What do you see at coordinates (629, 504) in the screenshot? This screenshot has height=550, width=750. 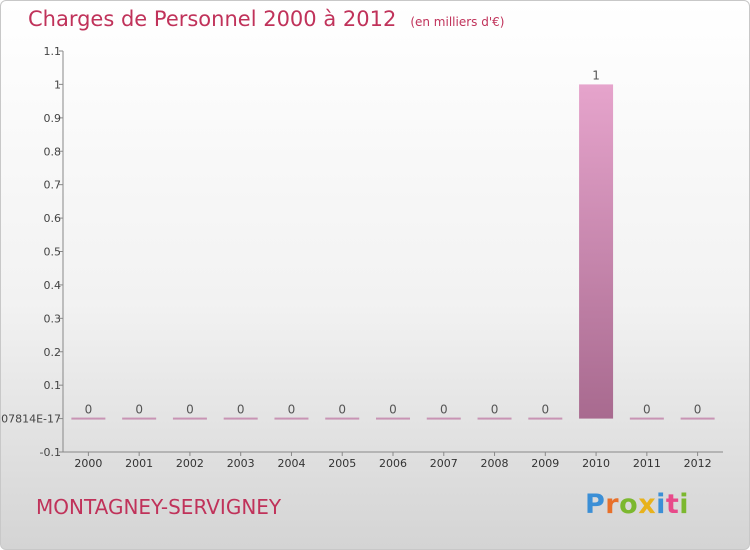 I see `logo-letter: o` at bounding box center [629, 504].